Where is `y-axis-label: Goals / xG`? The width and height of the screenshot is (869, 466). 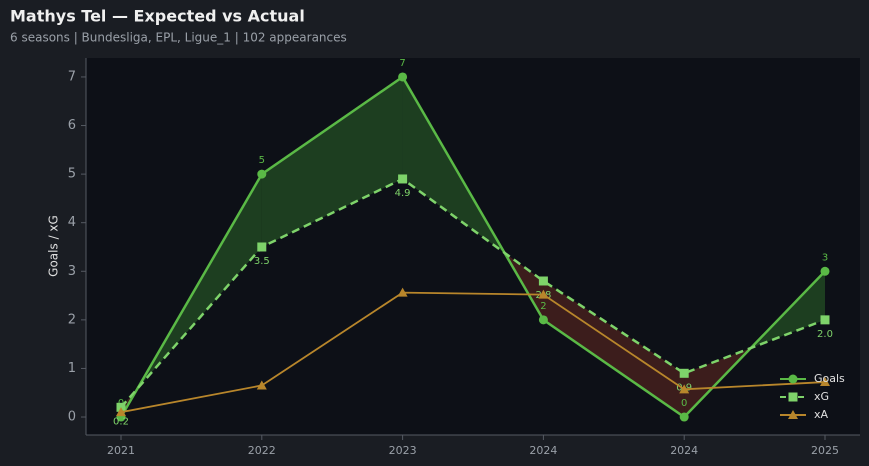
y-axis-label: Goals / xG is located at coordinates (54, 246).